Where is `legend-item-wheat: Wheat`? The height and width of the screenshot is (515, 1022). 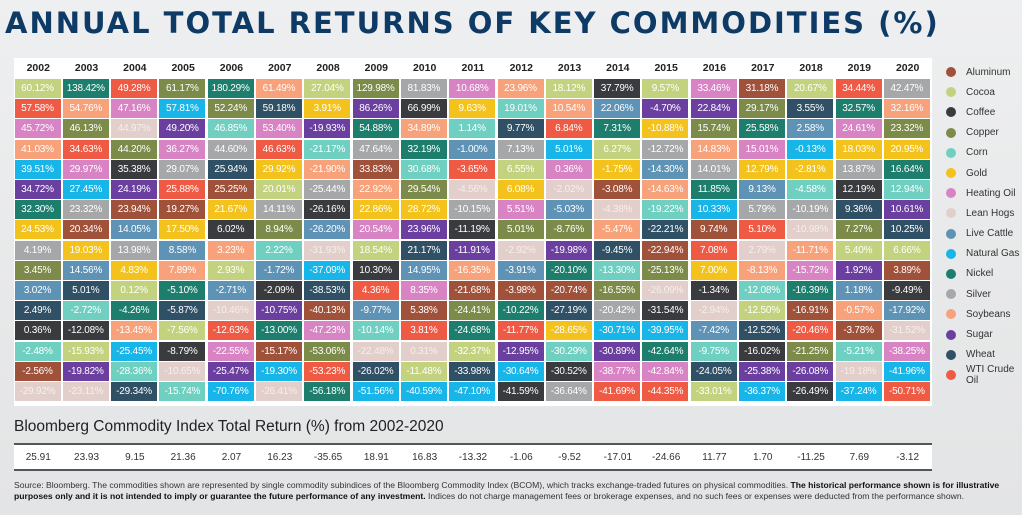 legend-item-wheat: Wheat is located at coordinates (984, 355).